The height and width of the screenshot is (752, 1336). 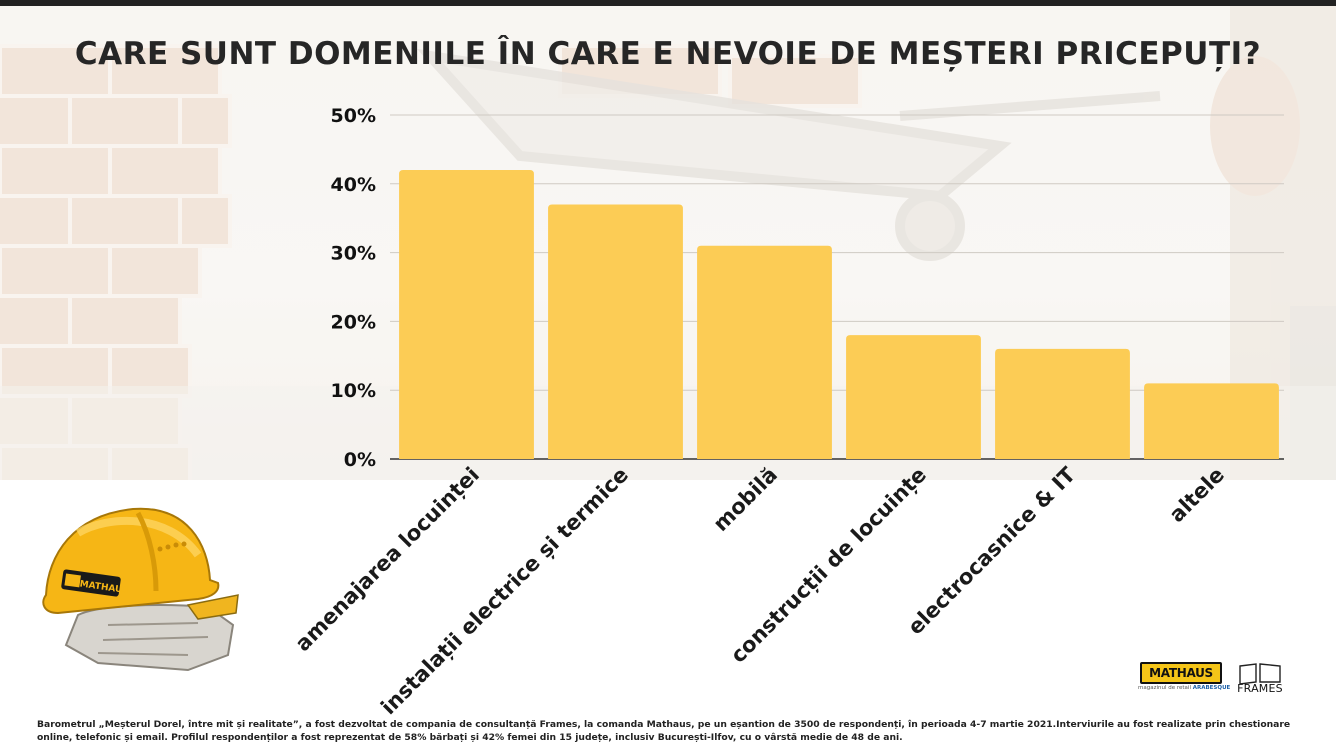 I want to click on y-tick-label: 50%, so click(x=353, y=116).